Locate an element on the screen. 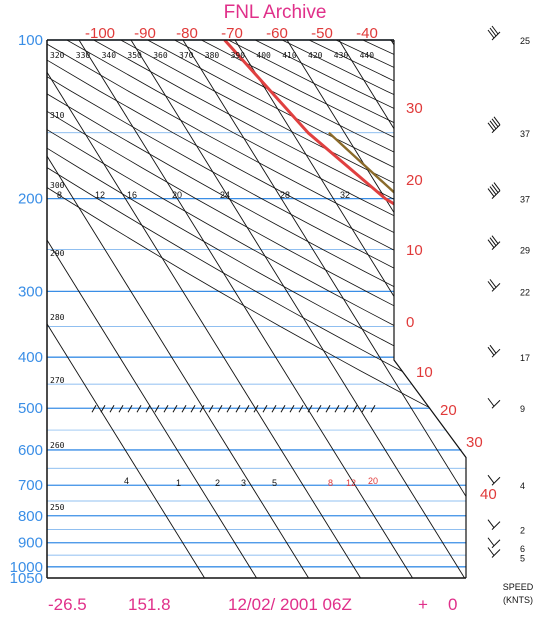 The height and width of the screenshot is (627, 550). mixing-bottom-label: 4 is located at coordinates (126, 481).